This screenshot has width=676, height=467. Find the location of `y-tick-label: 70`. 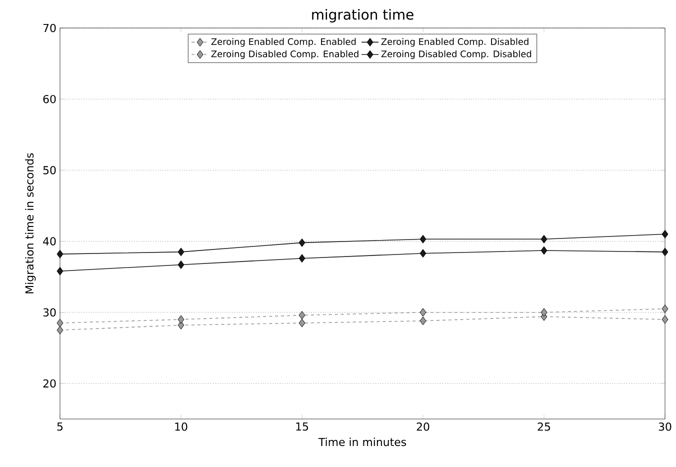

y-tick-label: 70 is located at coordinates (49, 28).